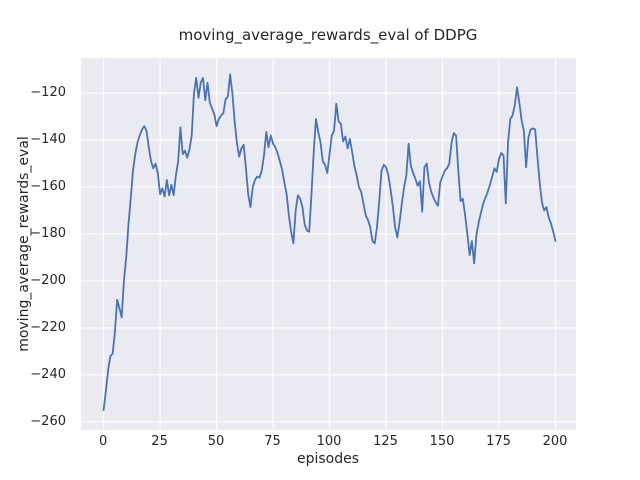 The image size is (640, 480). I want to click on y-tick-label: −220, so click(48, 327).